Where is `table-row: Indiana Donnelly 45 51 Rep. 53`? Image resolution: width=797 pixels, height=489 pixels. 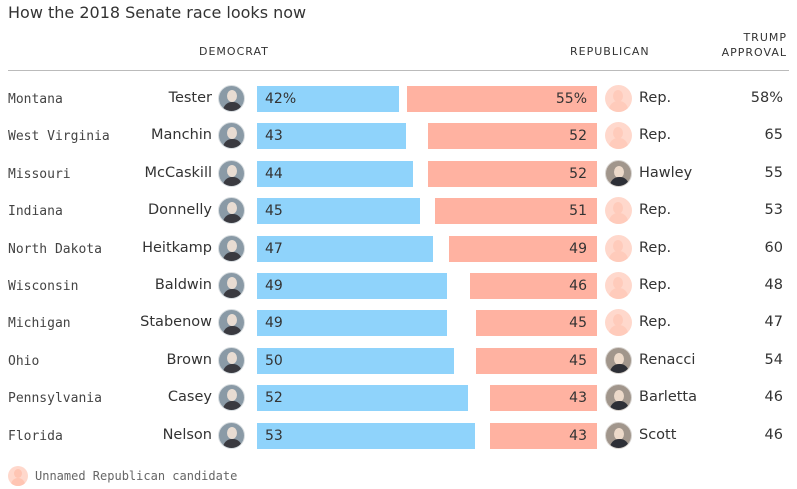 table-row: Indiana Donnelly 45 51 Rep. 53 is located at coordinates (398, 211).